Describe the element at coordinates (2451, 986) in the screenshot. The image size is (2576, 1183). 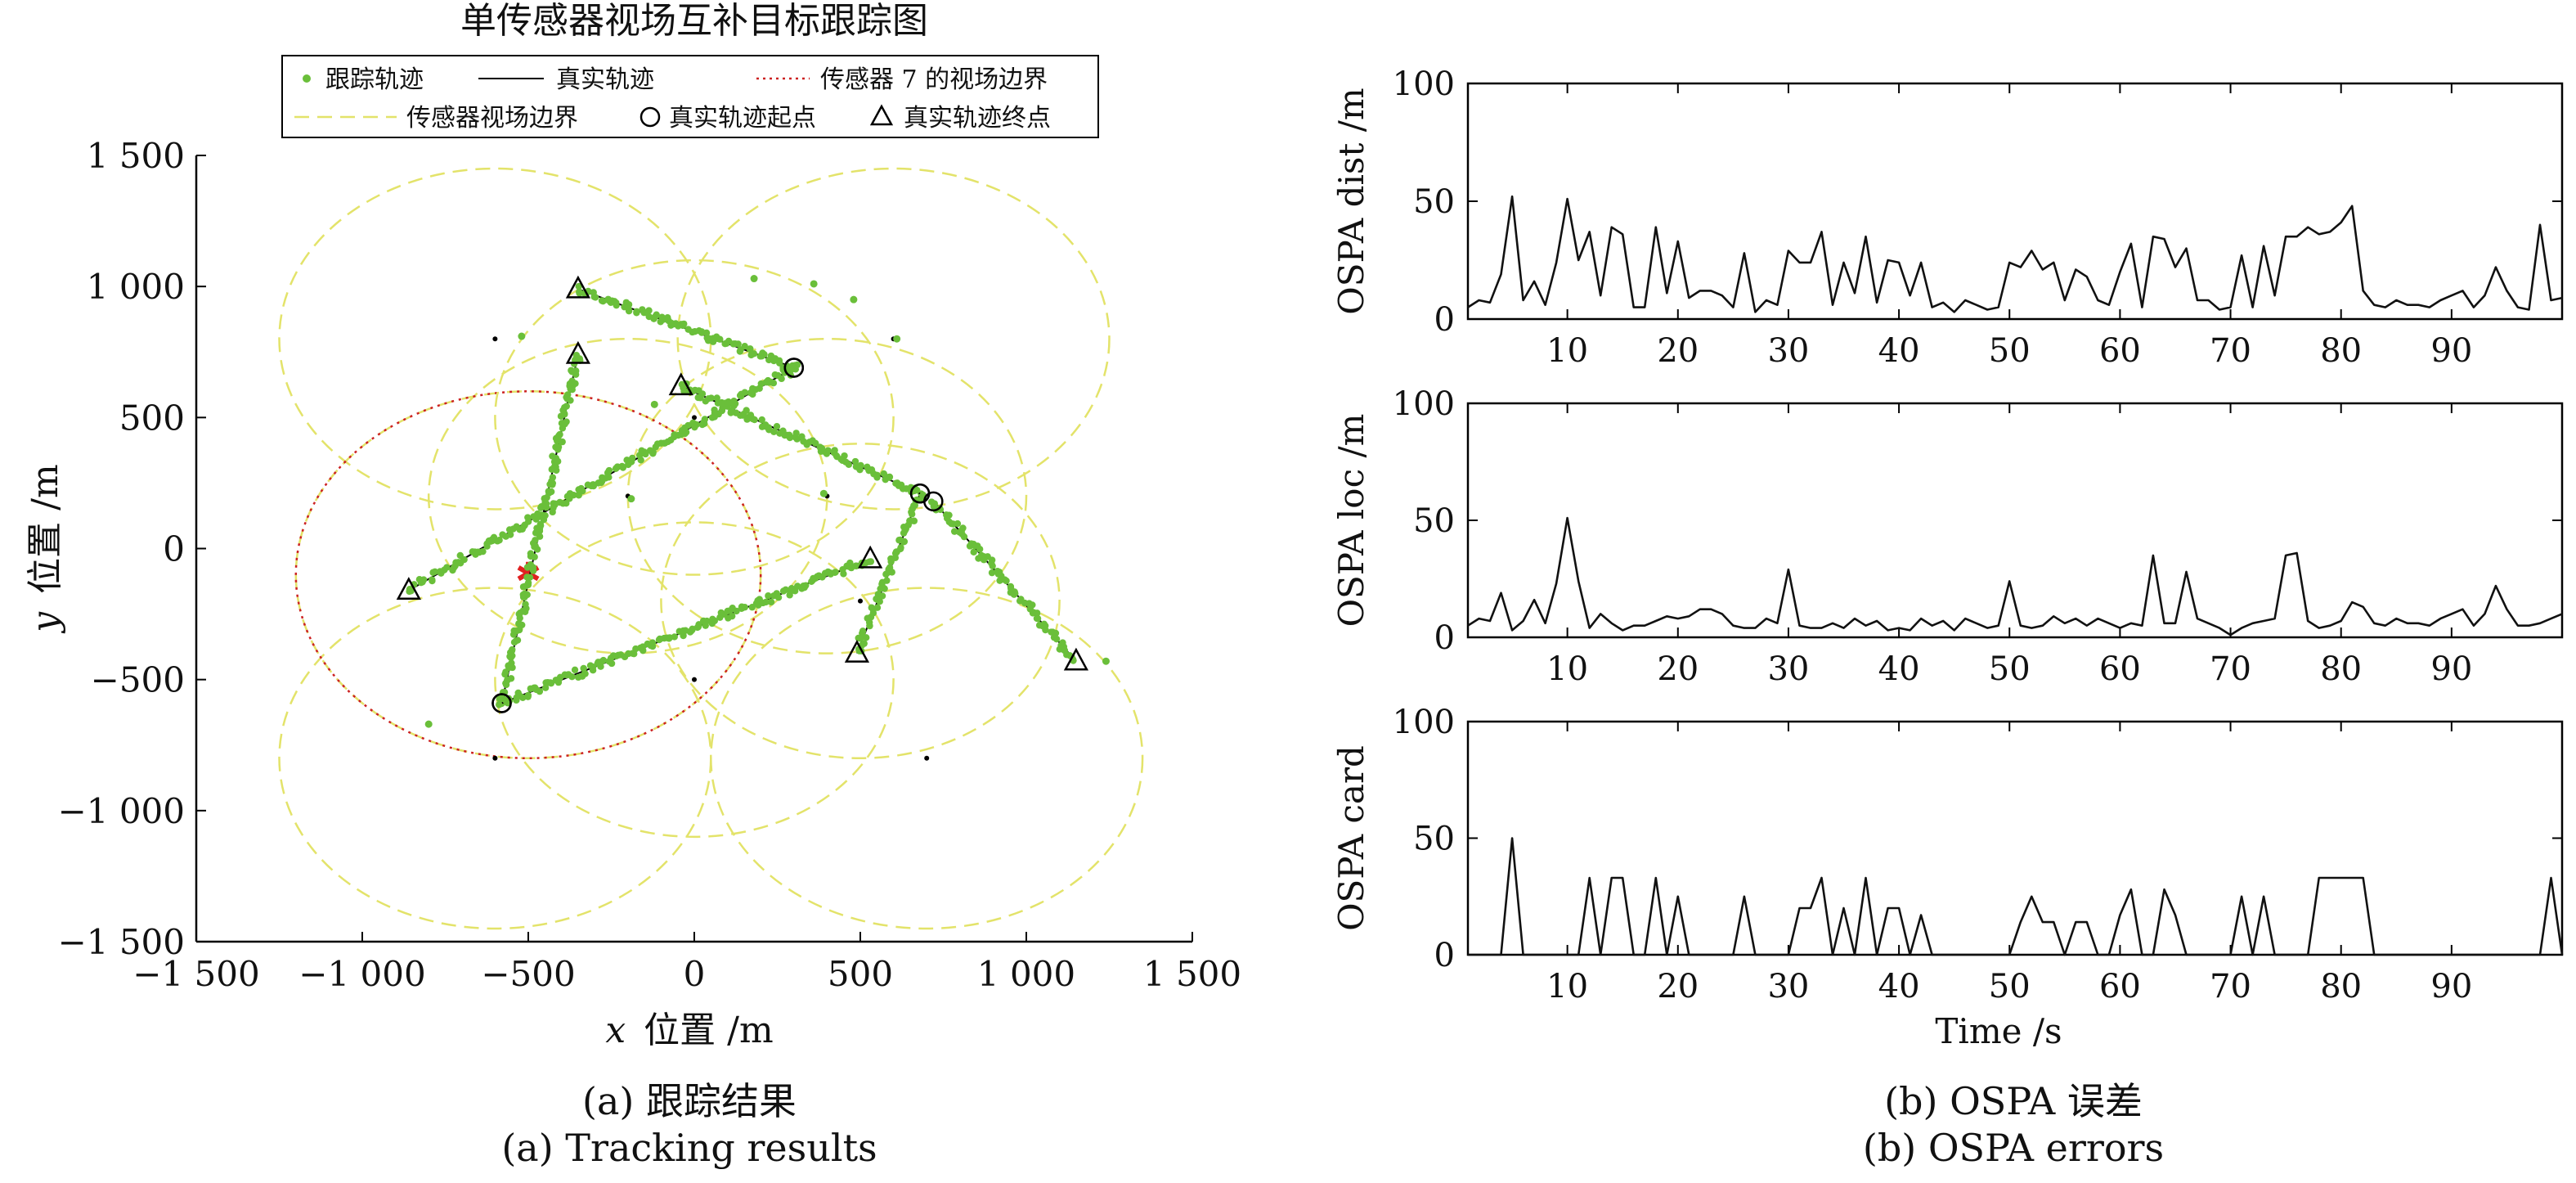
I see `x-tick-label: 90` at that location.